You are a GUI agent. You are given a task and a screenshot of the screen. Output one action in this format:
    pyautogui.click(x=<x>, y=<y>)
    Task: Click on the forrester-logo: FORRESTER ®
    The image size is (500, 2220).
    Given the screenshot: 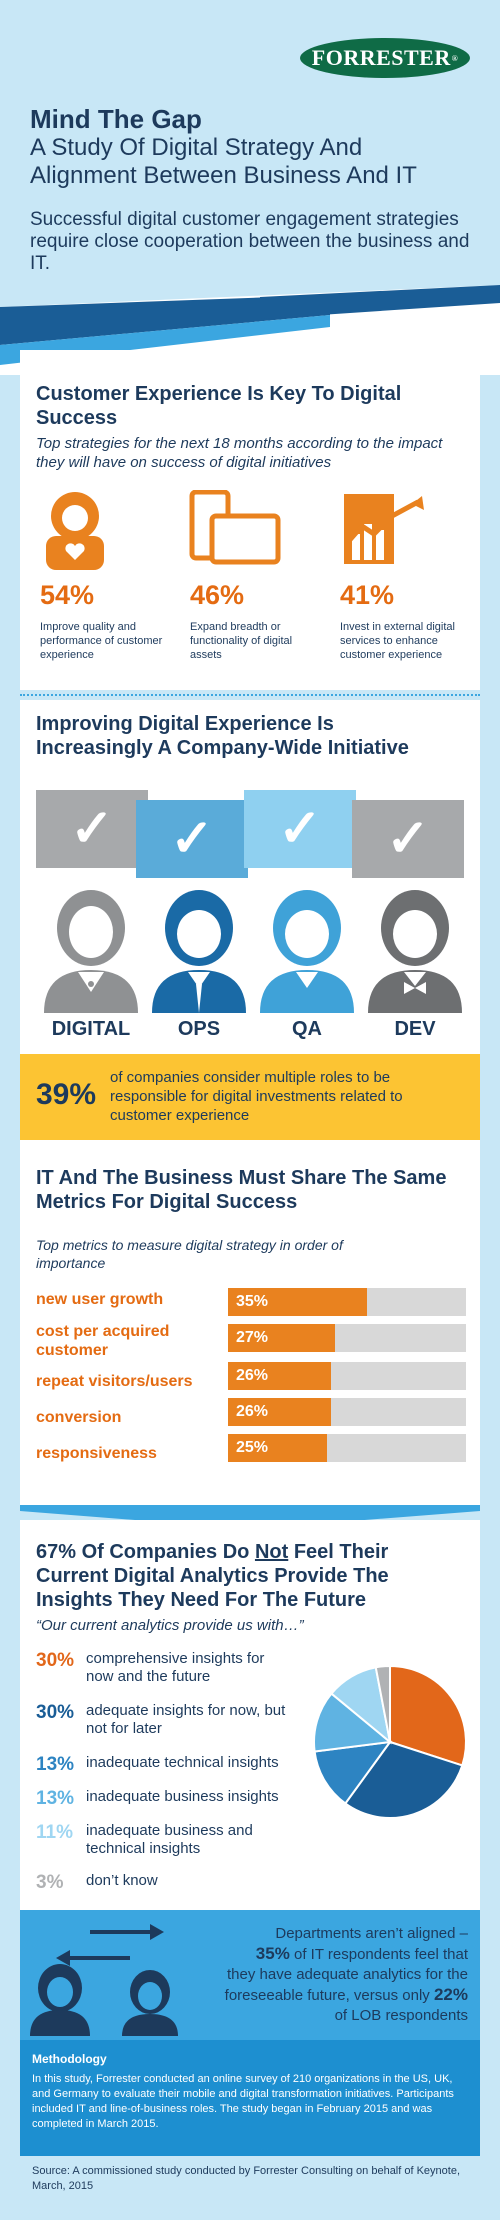 What is the action you would take?
    pyautogui.click(x=385, y=58)
    